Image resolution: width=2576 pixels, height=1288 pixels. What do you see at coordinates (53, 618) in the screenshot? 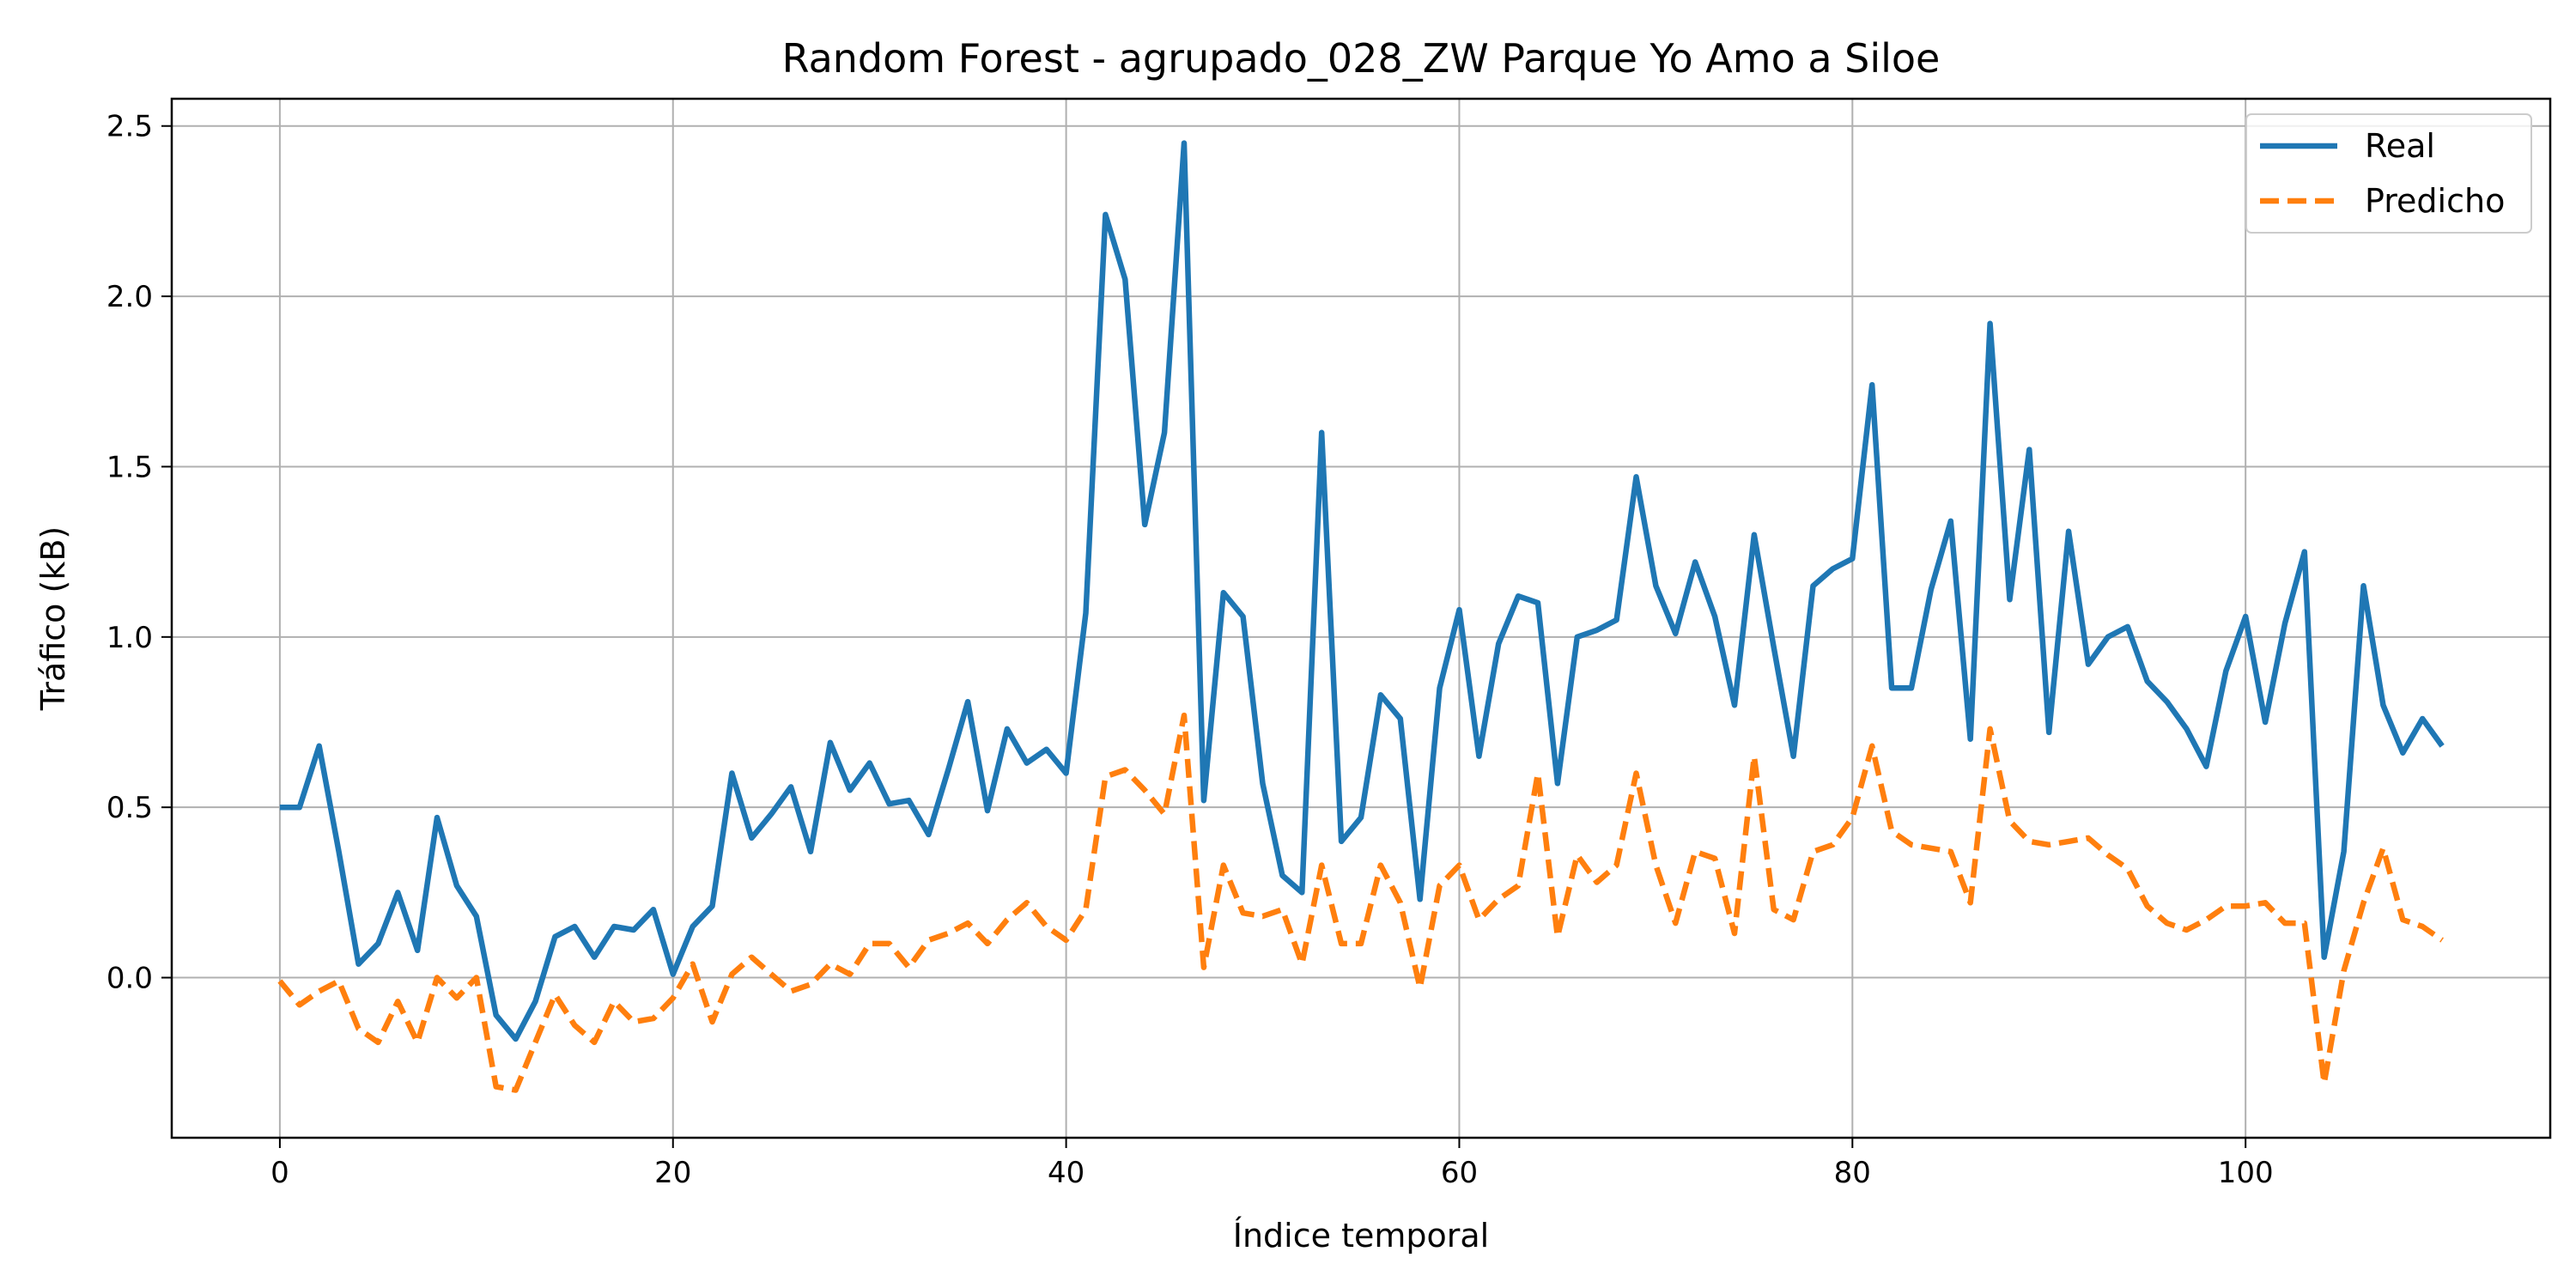
I see `y-axis-label: Tráfico (kB)` at bounding box center [53, 618].